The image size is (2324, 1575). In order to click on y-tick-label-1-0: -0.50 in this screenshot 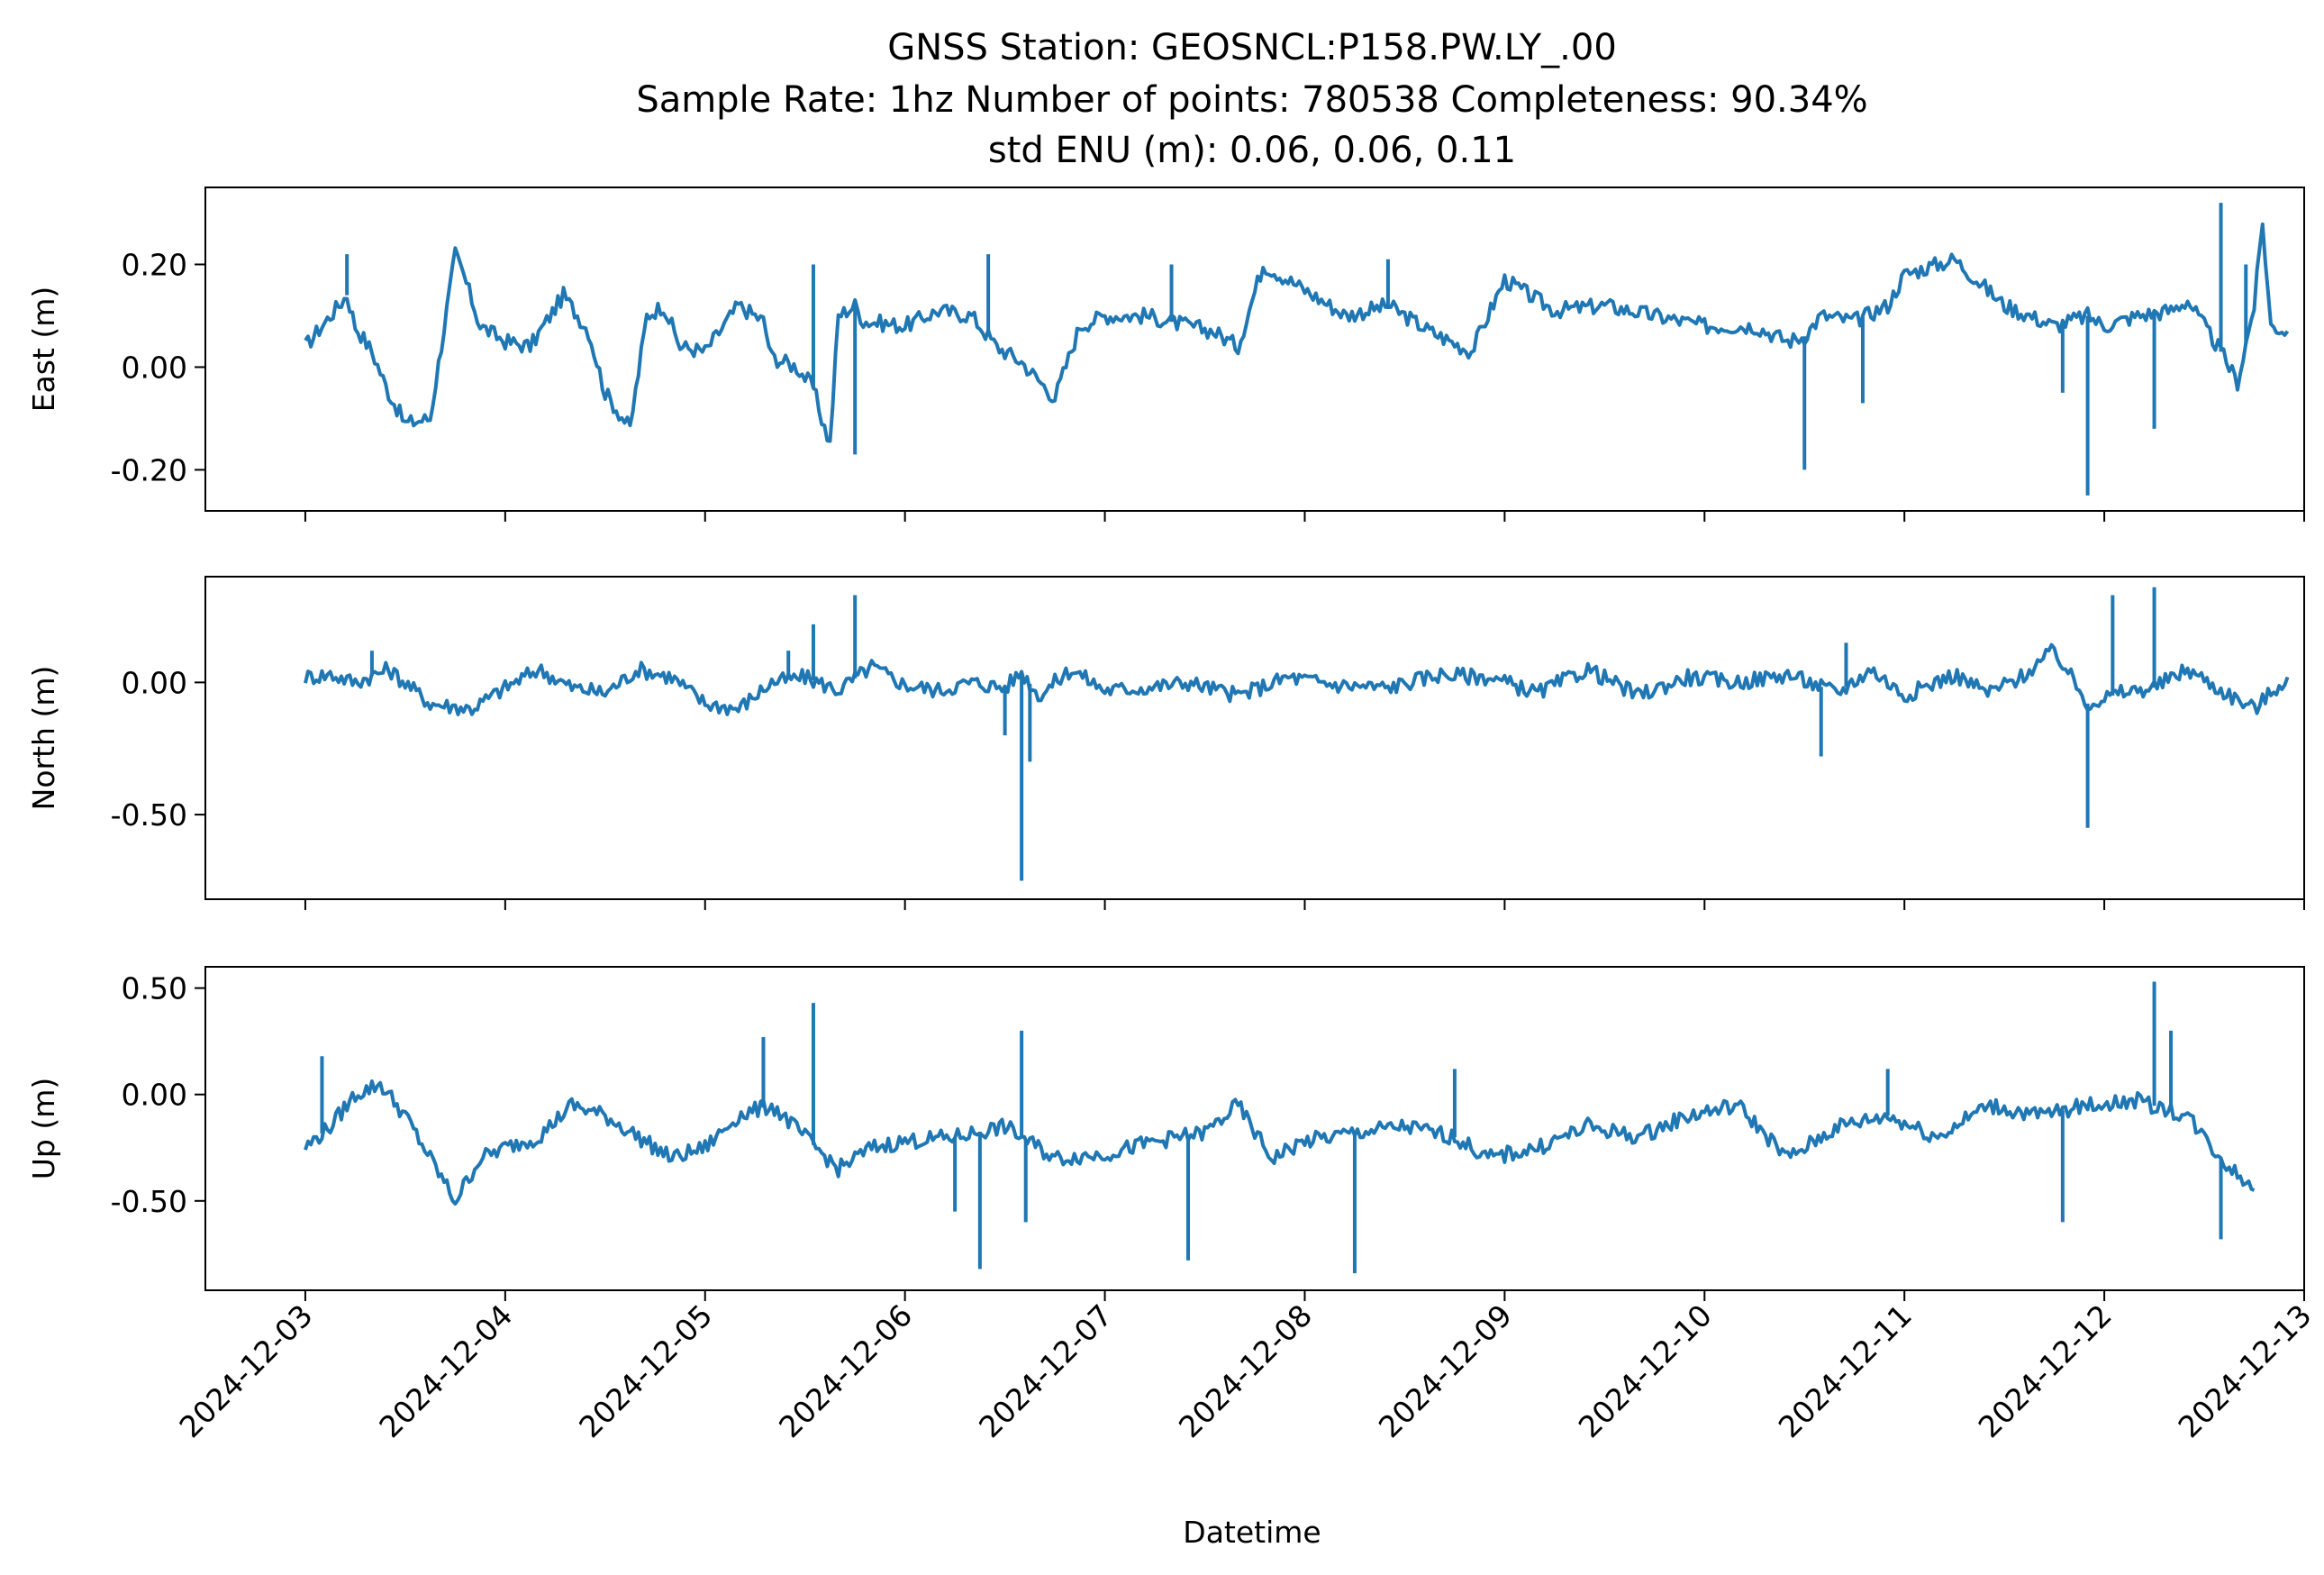, I will do `click(149, 815)`.